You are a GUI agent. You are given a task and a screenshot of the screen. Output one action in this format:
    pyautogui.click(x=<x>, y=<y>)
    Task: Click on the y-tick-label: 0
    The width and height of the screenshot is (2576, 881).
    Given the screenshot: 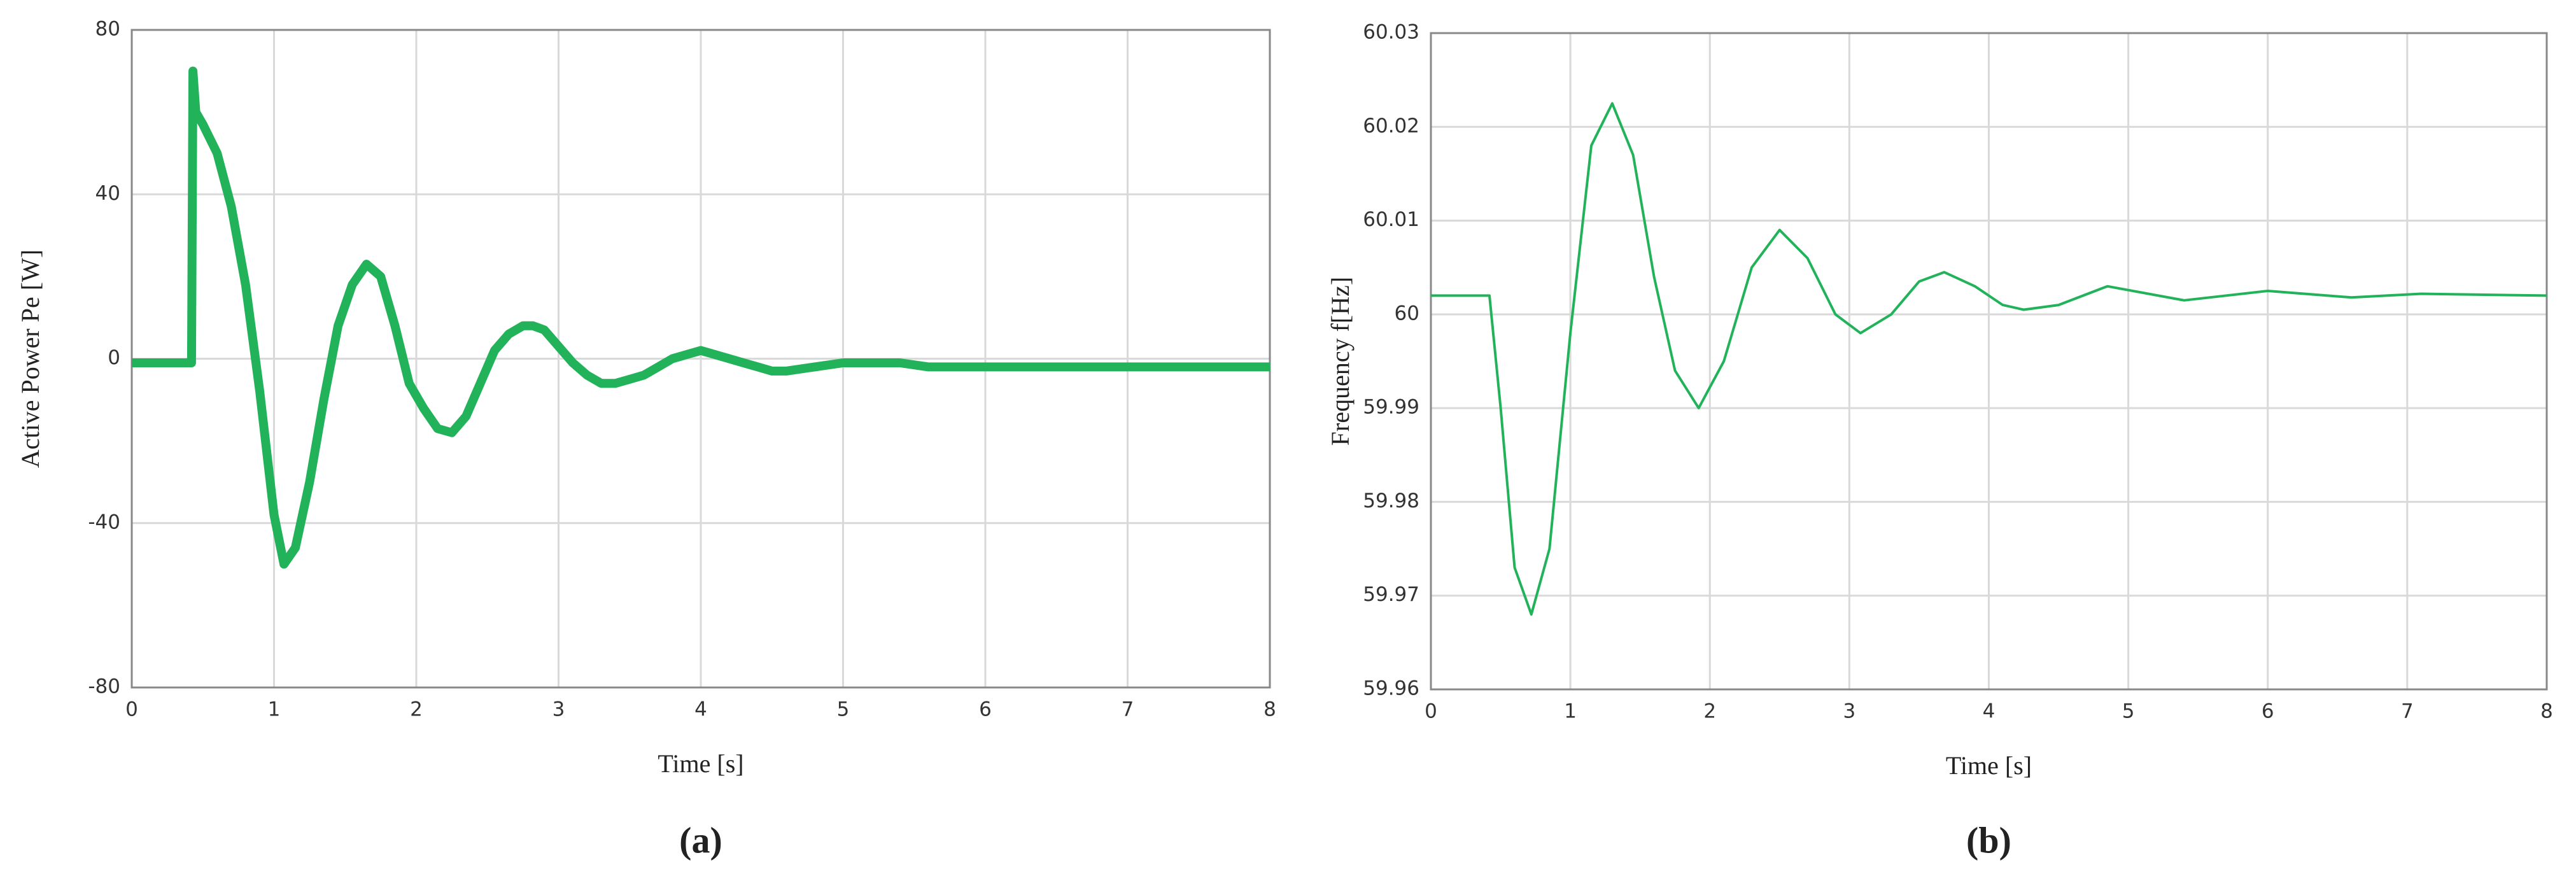 What is the action you would take?
    pyautogui.click(x=114, y=357)
    